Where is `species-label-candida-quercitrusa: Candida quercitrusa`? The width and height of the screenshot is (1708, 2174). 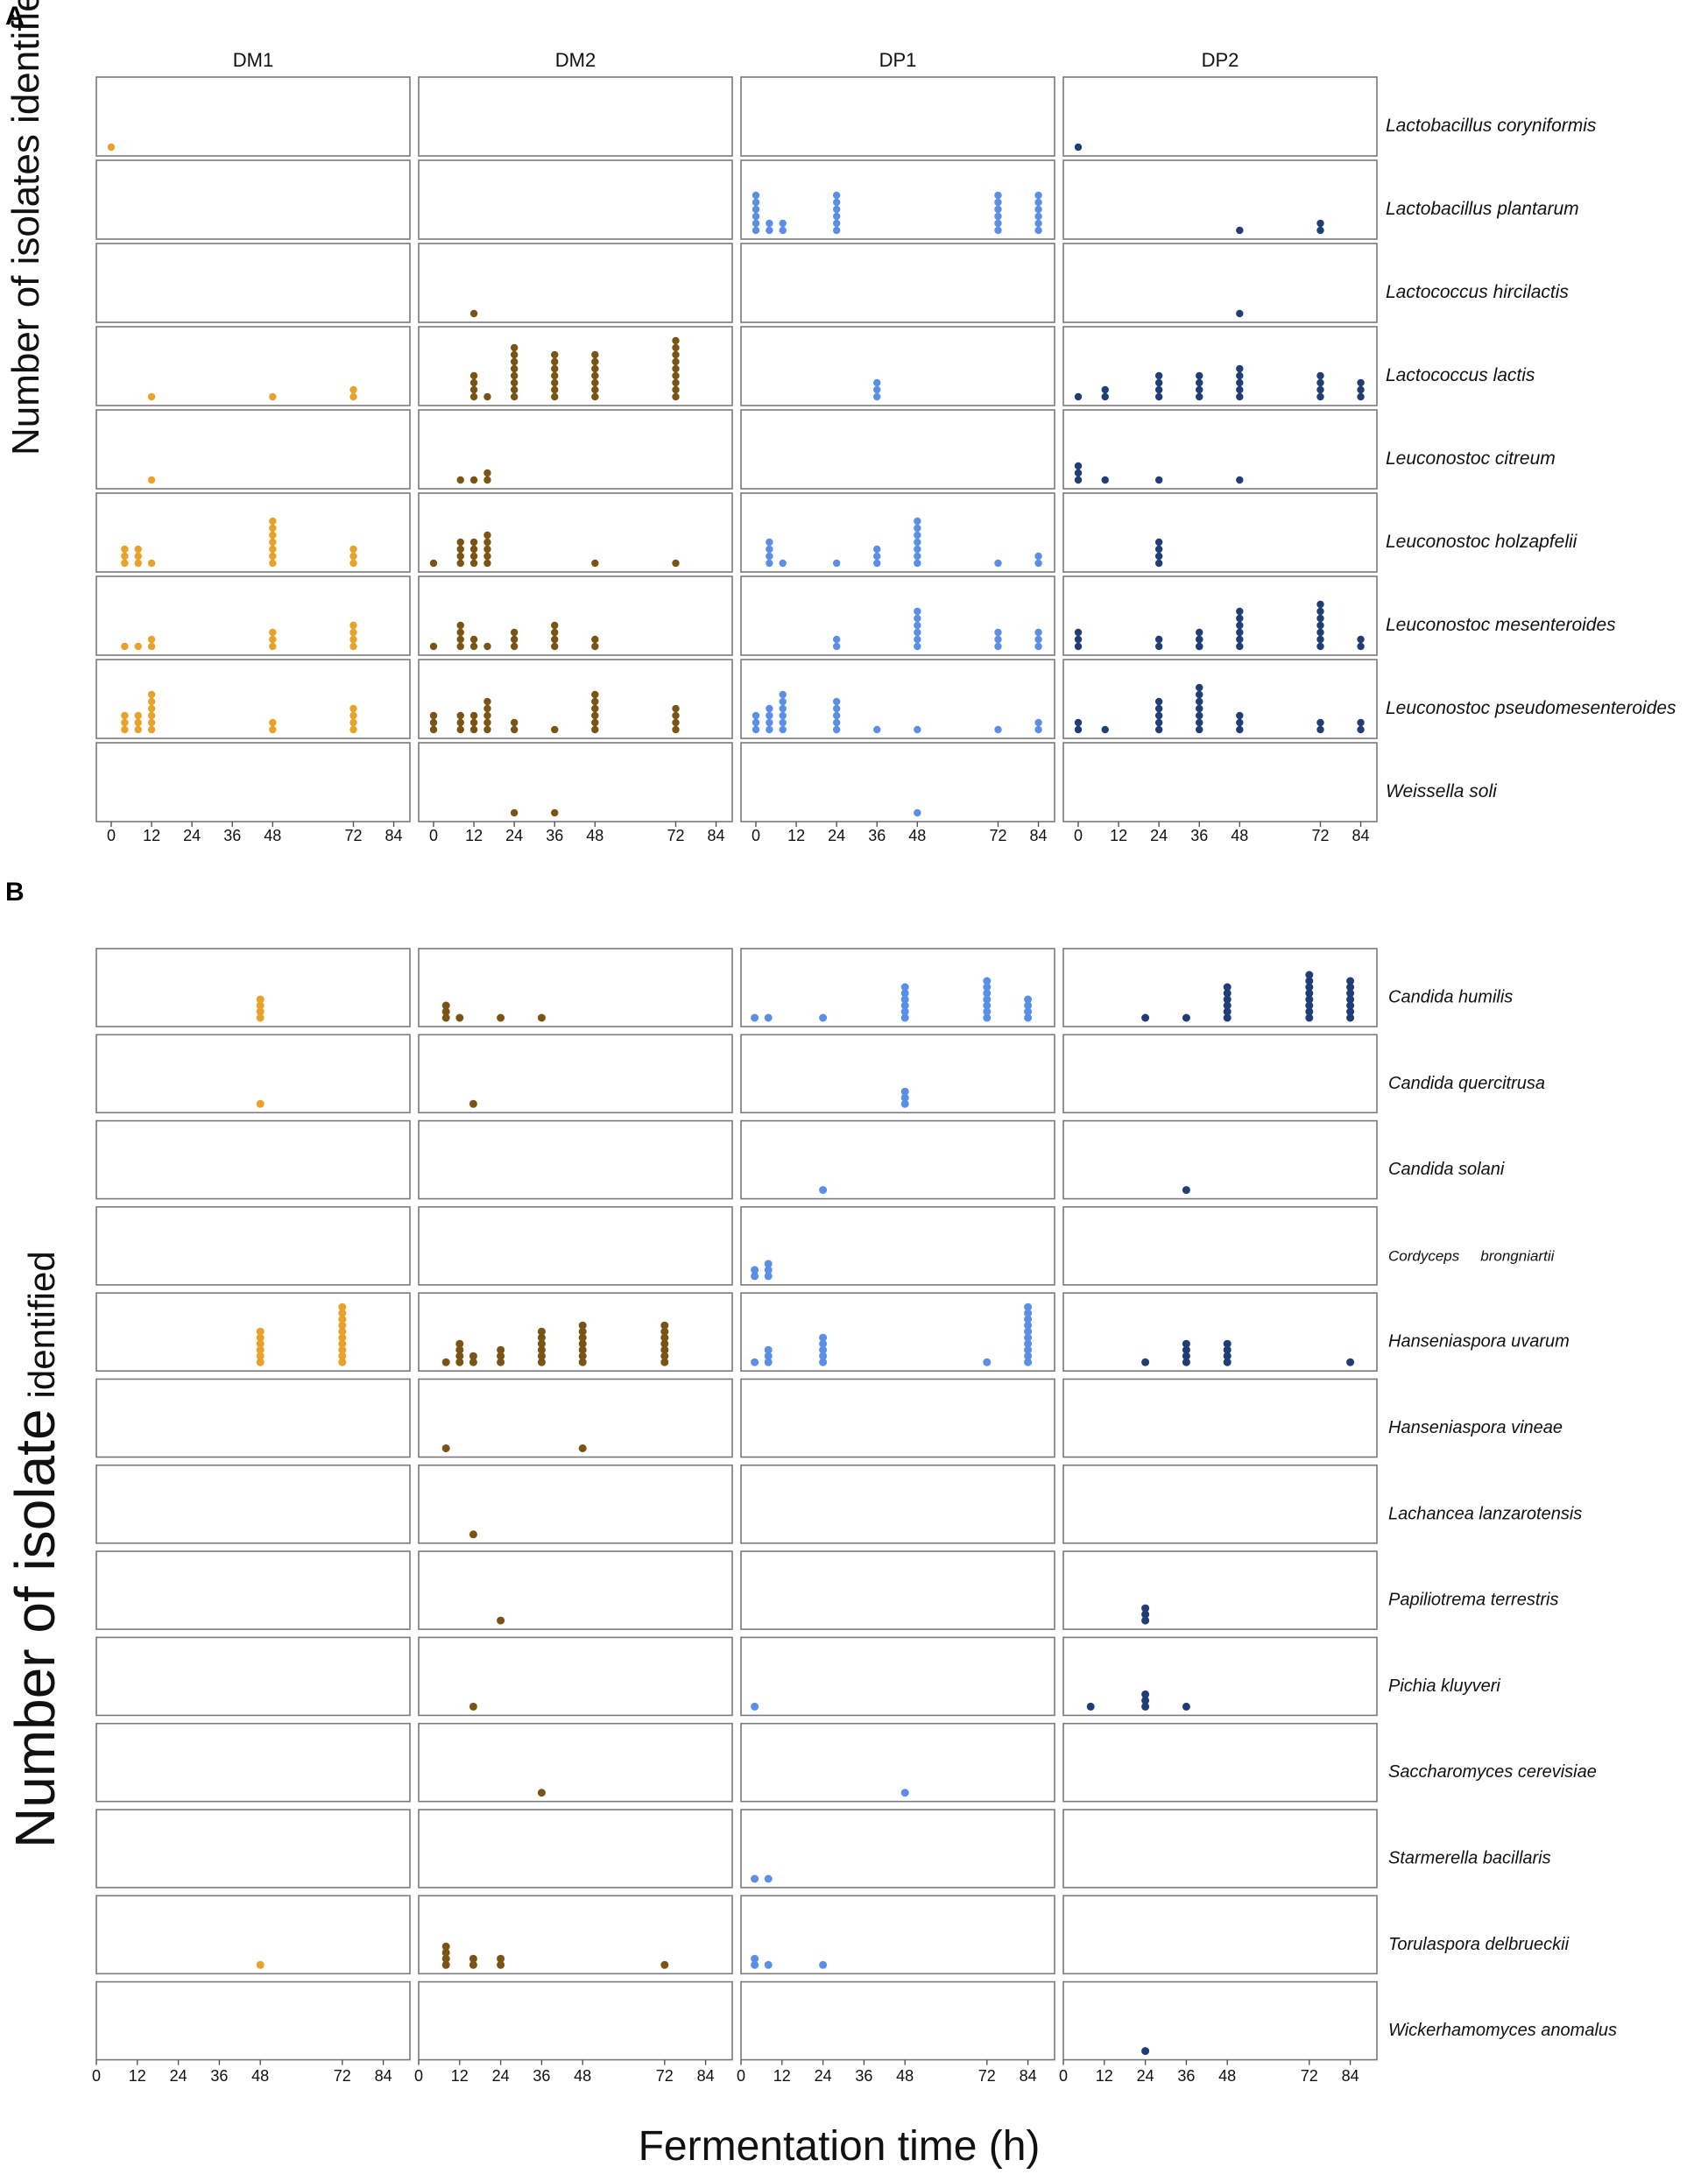
species-label-candida-quercitrusa: Candida quercitrusa is located at coordinates (1466, 1083).